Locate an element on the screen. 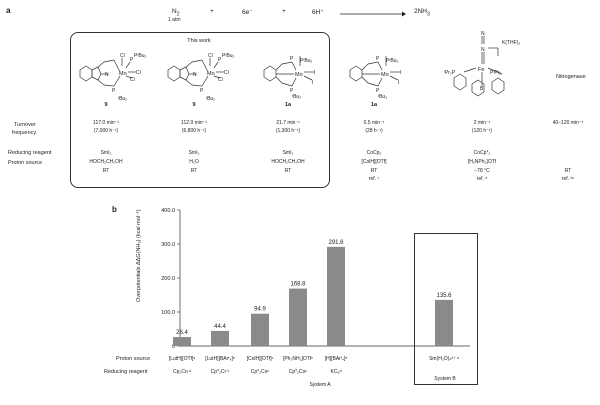  compound-4-tof-per-hour: (28 h⁻¹) is located at coordinates (374, 131).